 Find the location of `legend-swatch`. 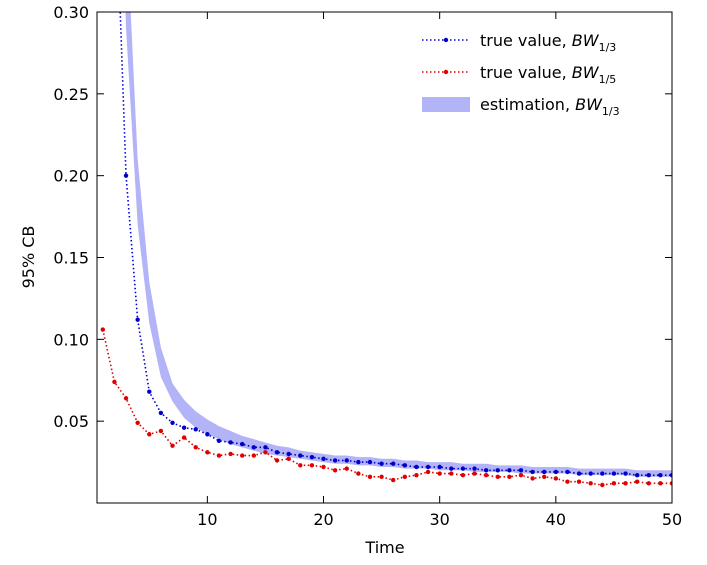

legend-swatch is located at coordinates (446, 104).